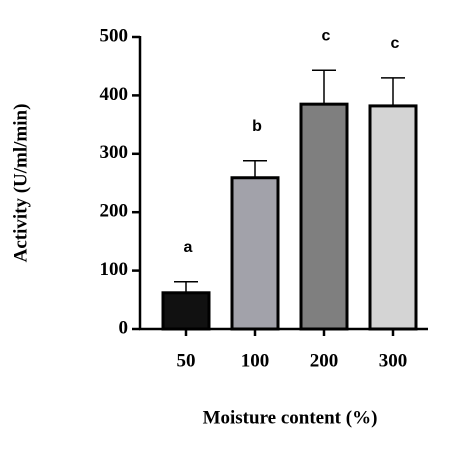  What do you see at coordinates (114, 269) in the screenshot?
I see `y-tick-label: 100` at bounding box center [114, 269].